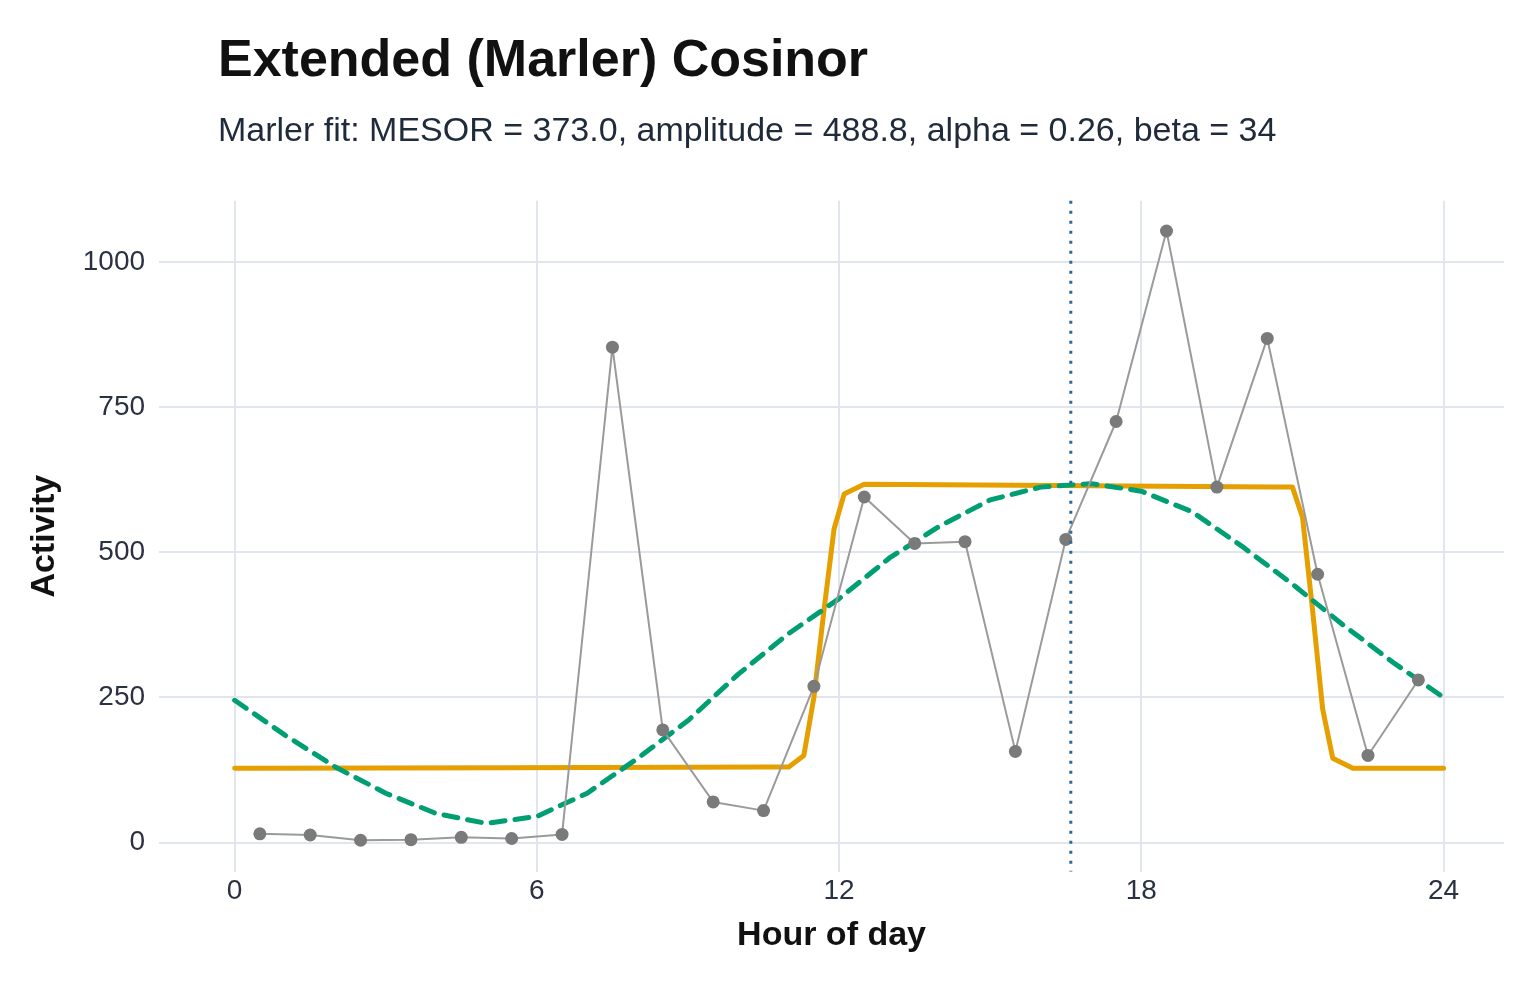  I want to click on y-tick-label: 750, so click(122, 405).